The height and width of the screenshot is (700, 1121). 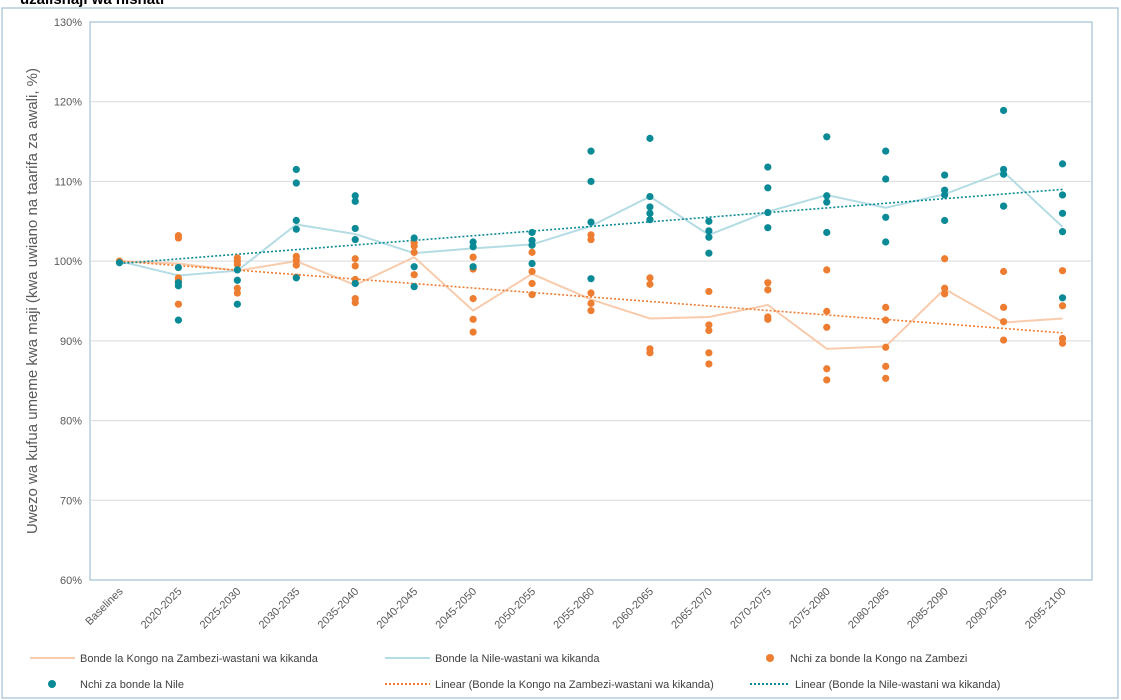 What do you see at coordinates (878, 659) in the screenshot?
I see `legend-label-congo-points: Nchi za bonde la Kongo na Zambezi` at bounding box center [878, 659].